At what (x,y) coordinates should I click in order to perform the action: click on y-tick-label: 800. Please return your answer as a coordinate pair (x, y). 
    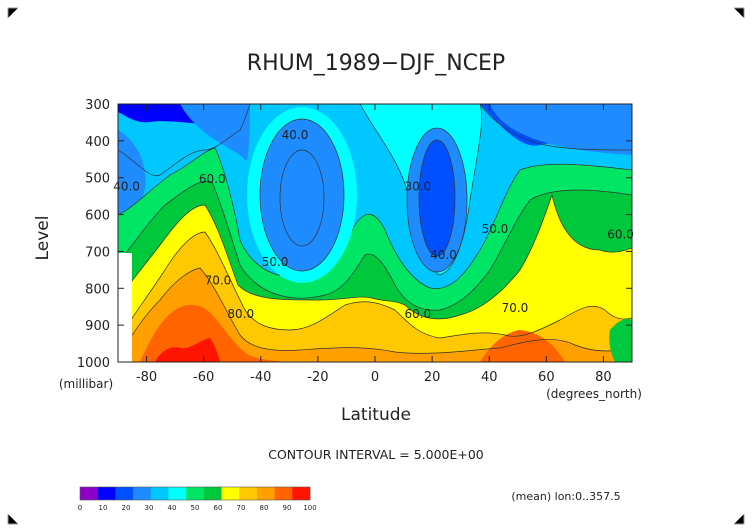
    Looking at the image, I should click on (97, 289).